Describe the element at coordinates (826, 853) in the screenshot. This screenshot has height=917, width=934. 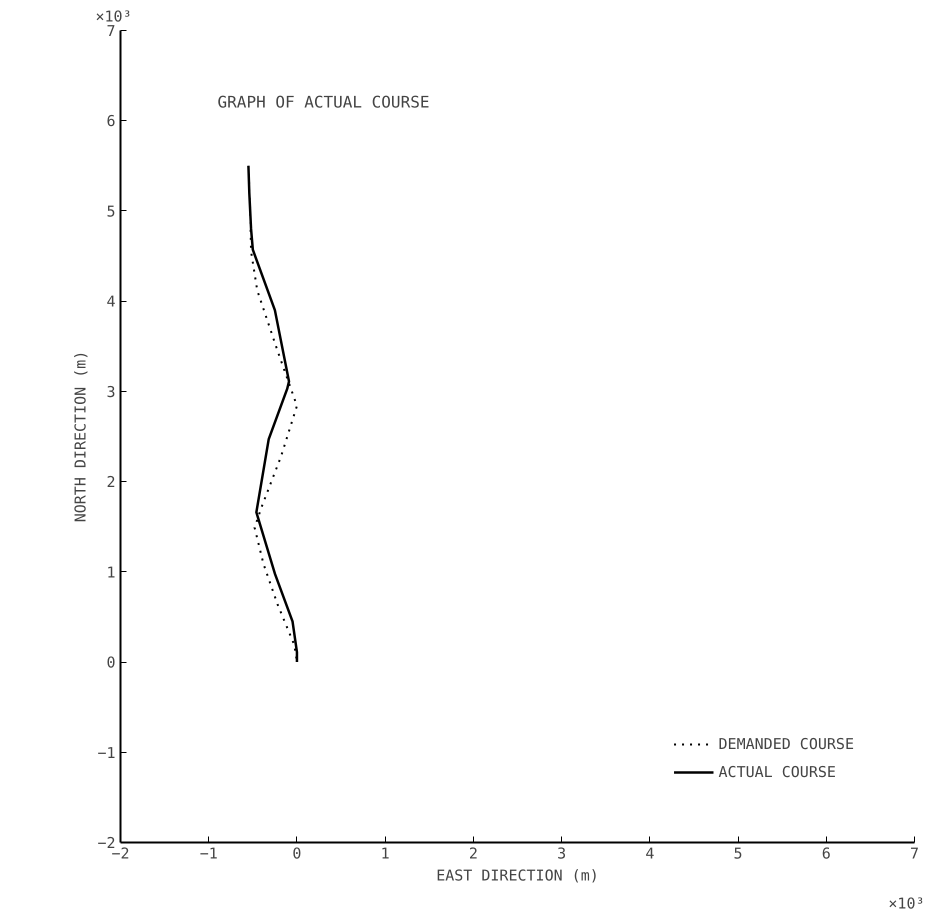
I see `x-tick-label: 6` at that location.